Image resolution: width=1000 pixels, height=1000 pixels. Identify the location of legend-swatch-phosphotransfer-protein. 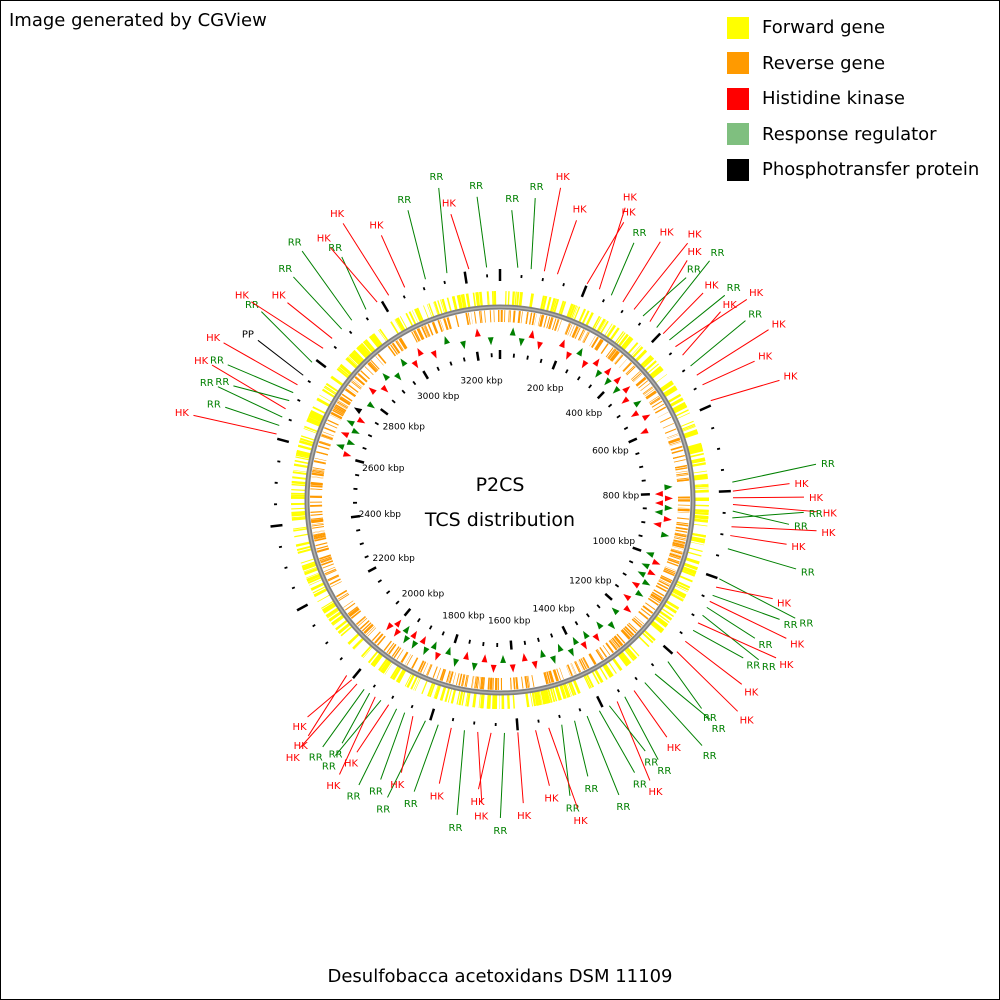
(738, 169).